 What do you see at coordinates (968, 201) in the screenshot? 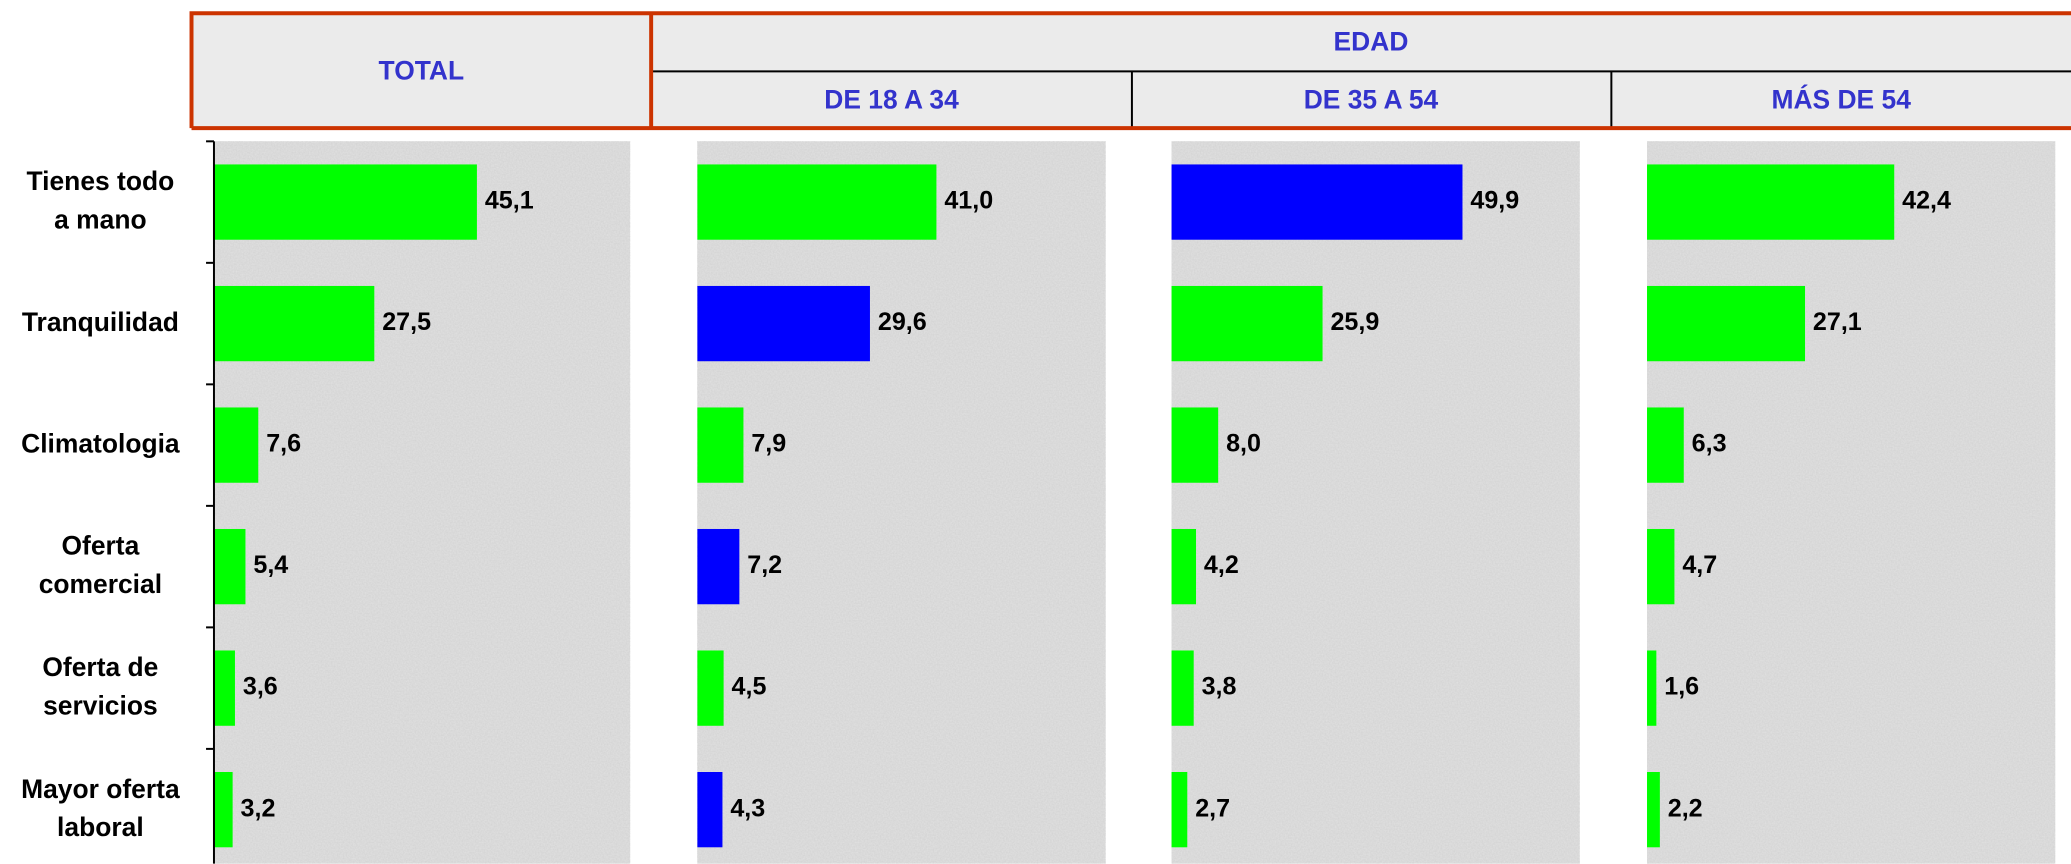
I see `value-label: 41,0` at bounding box center [968, 201].